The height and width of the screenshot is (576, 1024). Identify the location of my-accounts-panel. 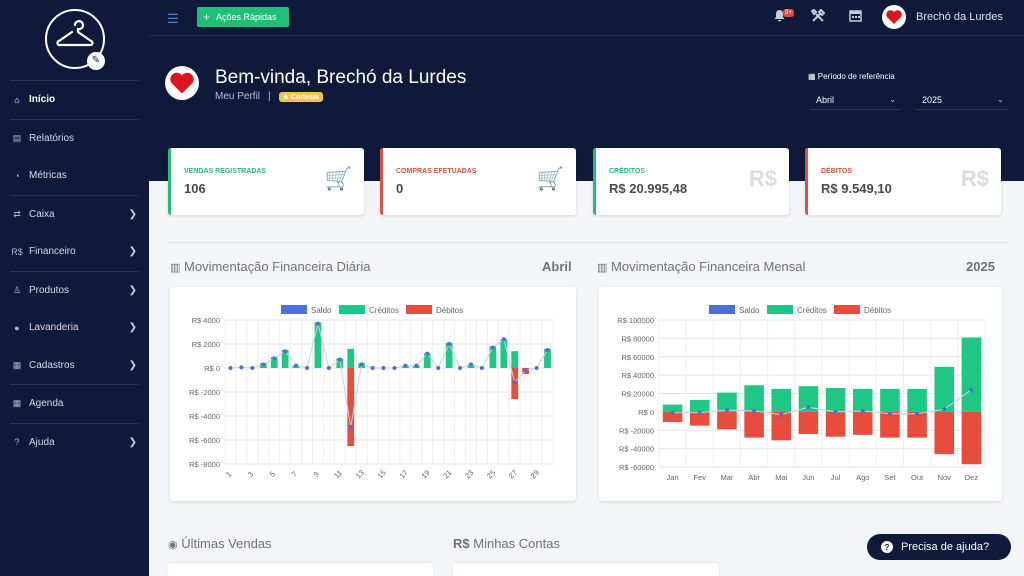
(586, 569).